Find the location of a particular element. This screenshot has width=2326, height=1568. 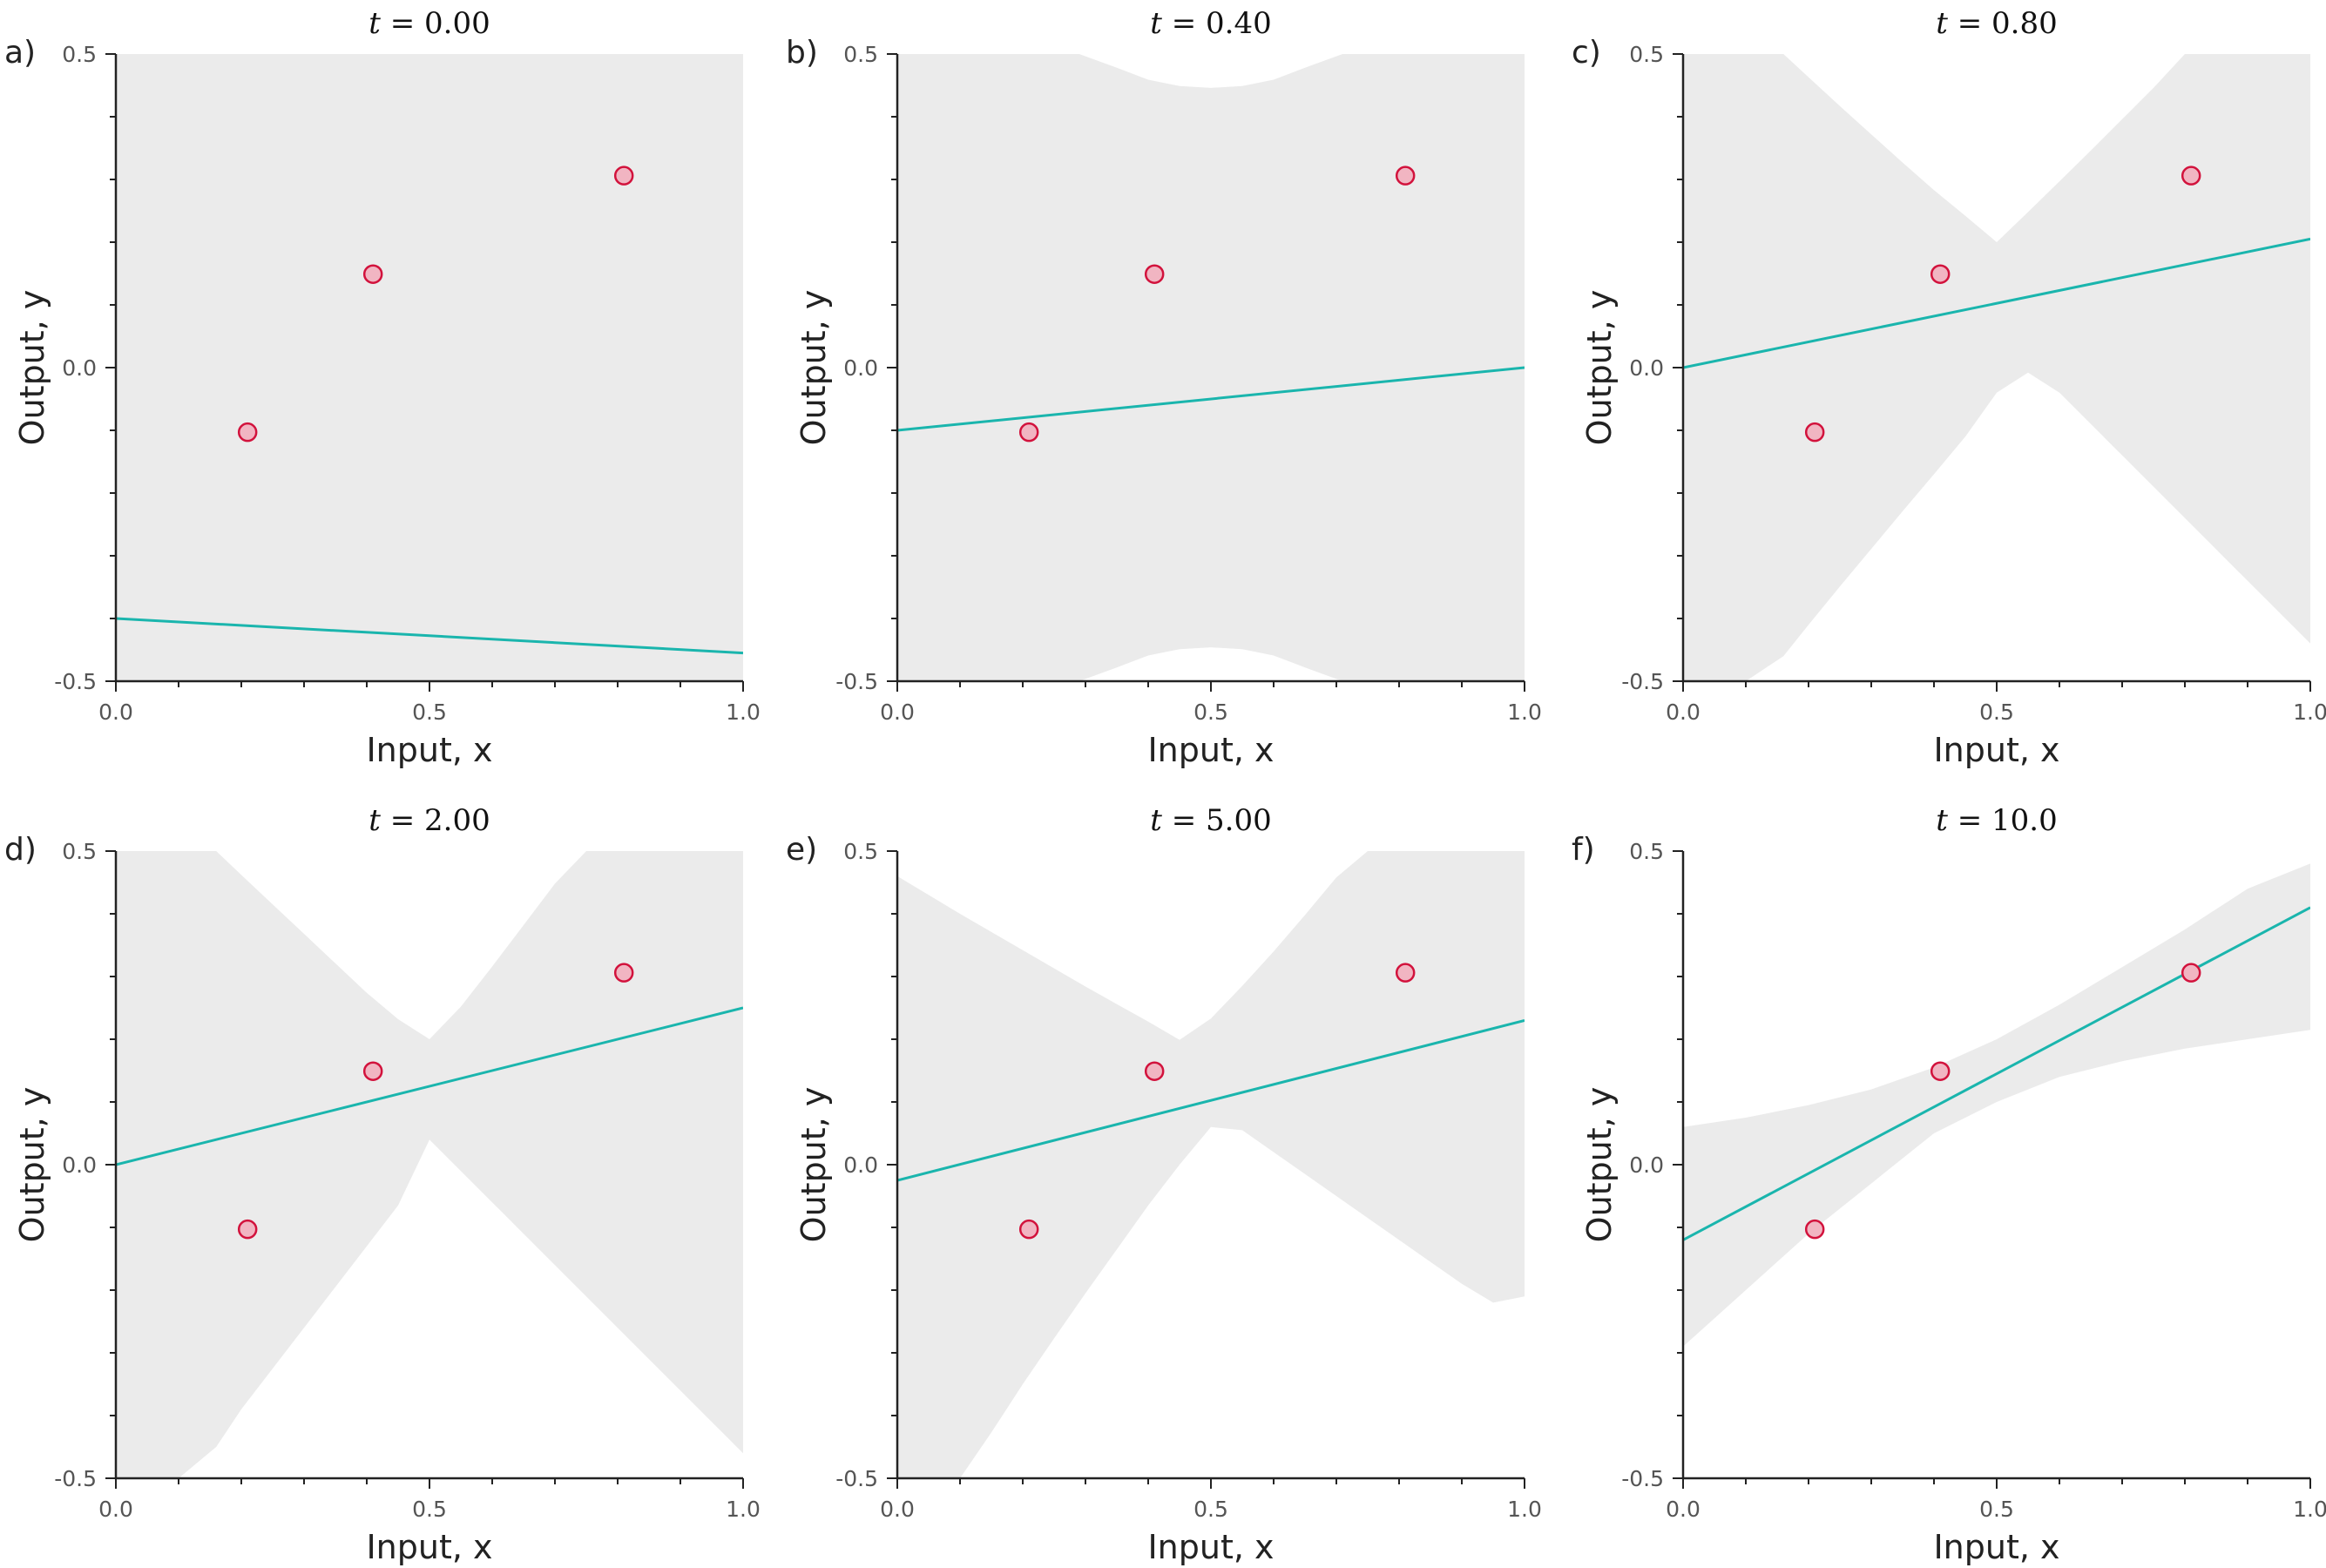

title-value: 0.80 is located at coordinates (2024, 23).